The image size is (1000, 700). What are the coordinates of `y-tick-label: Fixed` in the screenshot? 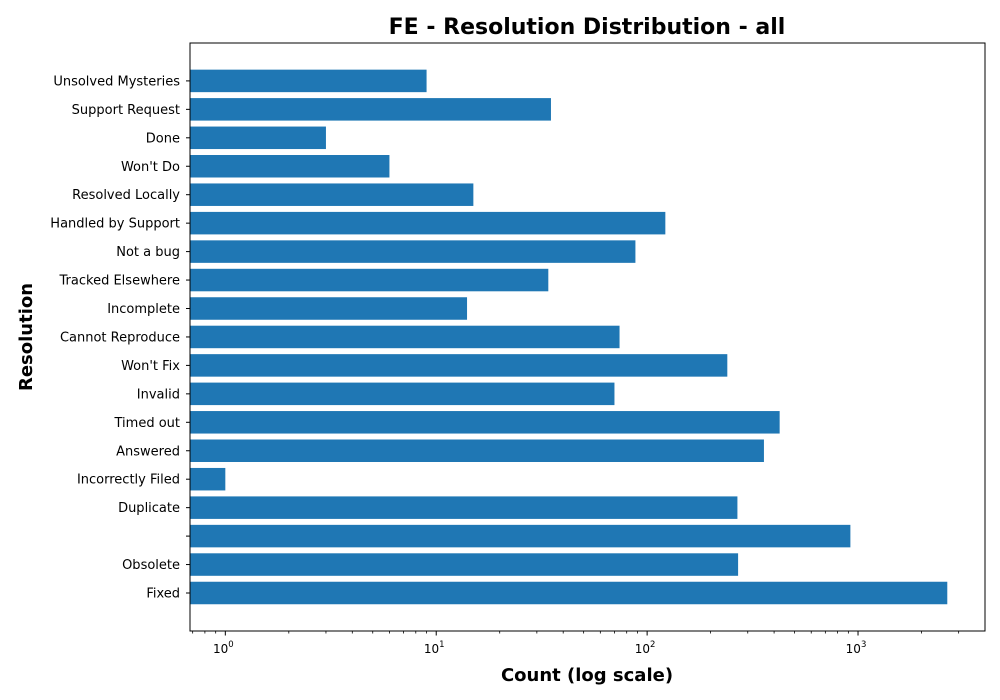 It's located at (163, 594).